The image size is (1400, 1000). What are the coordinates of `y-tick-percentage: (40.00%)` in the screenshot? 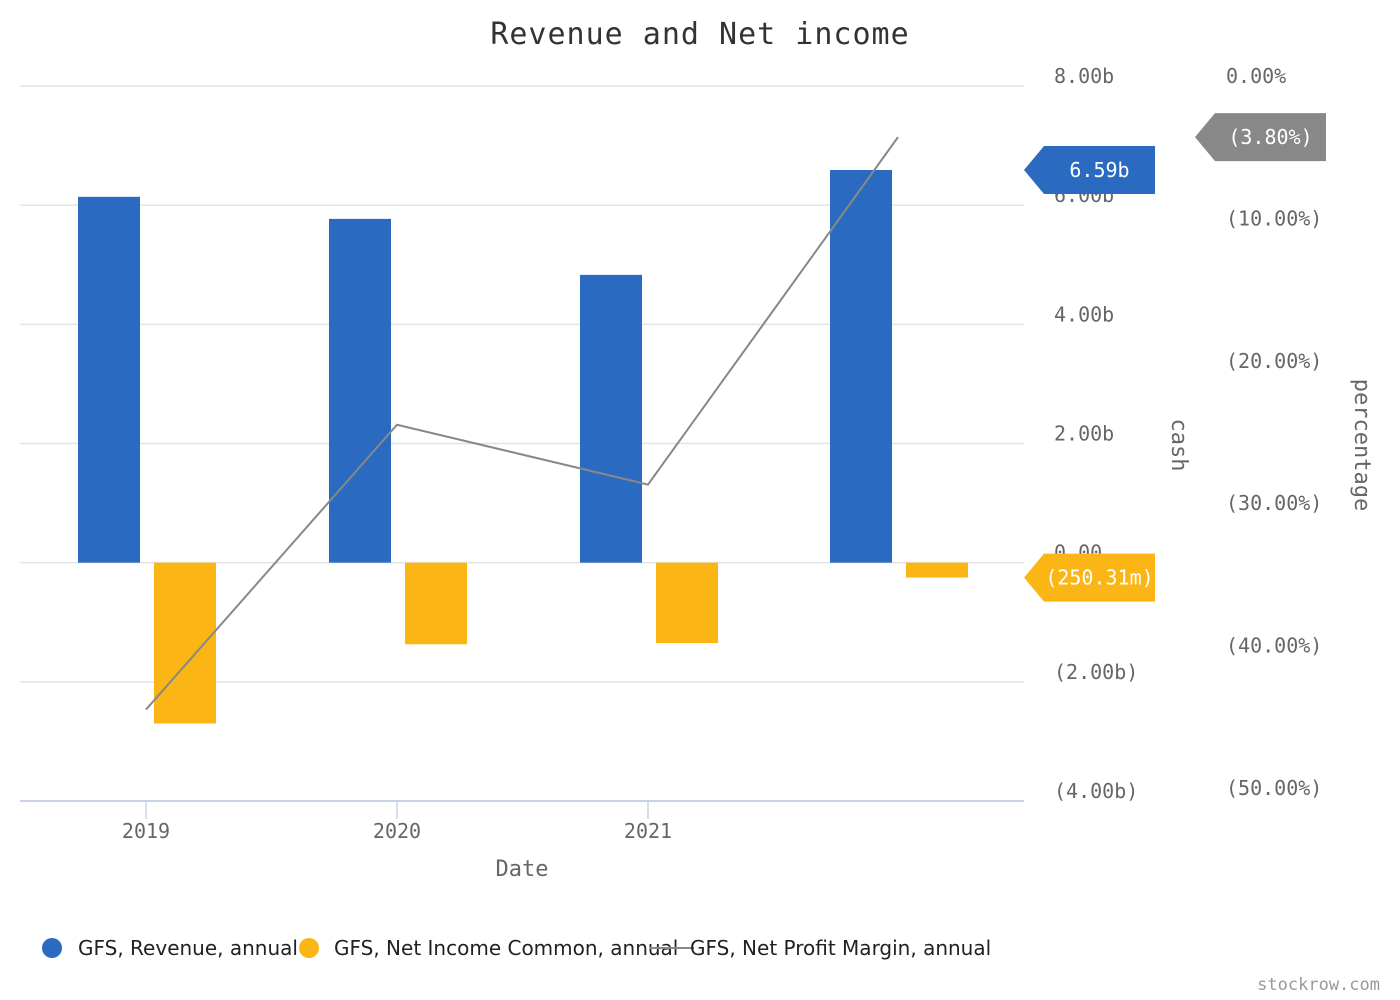 It's located at (1274, 646).